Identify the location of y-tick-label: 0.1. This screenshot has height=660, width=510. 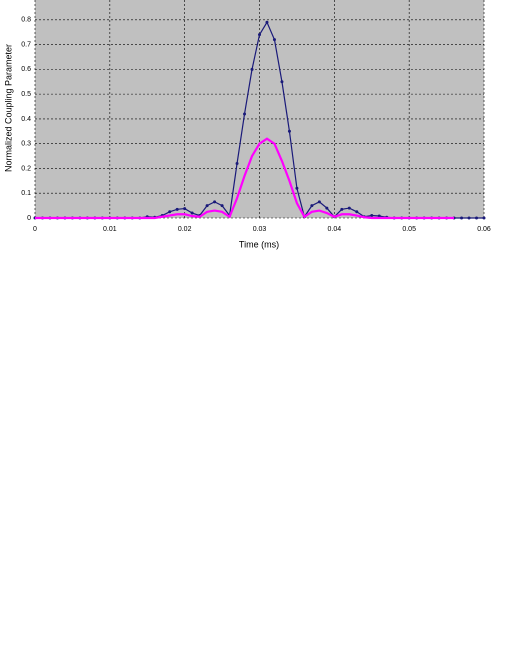
(26, 193).